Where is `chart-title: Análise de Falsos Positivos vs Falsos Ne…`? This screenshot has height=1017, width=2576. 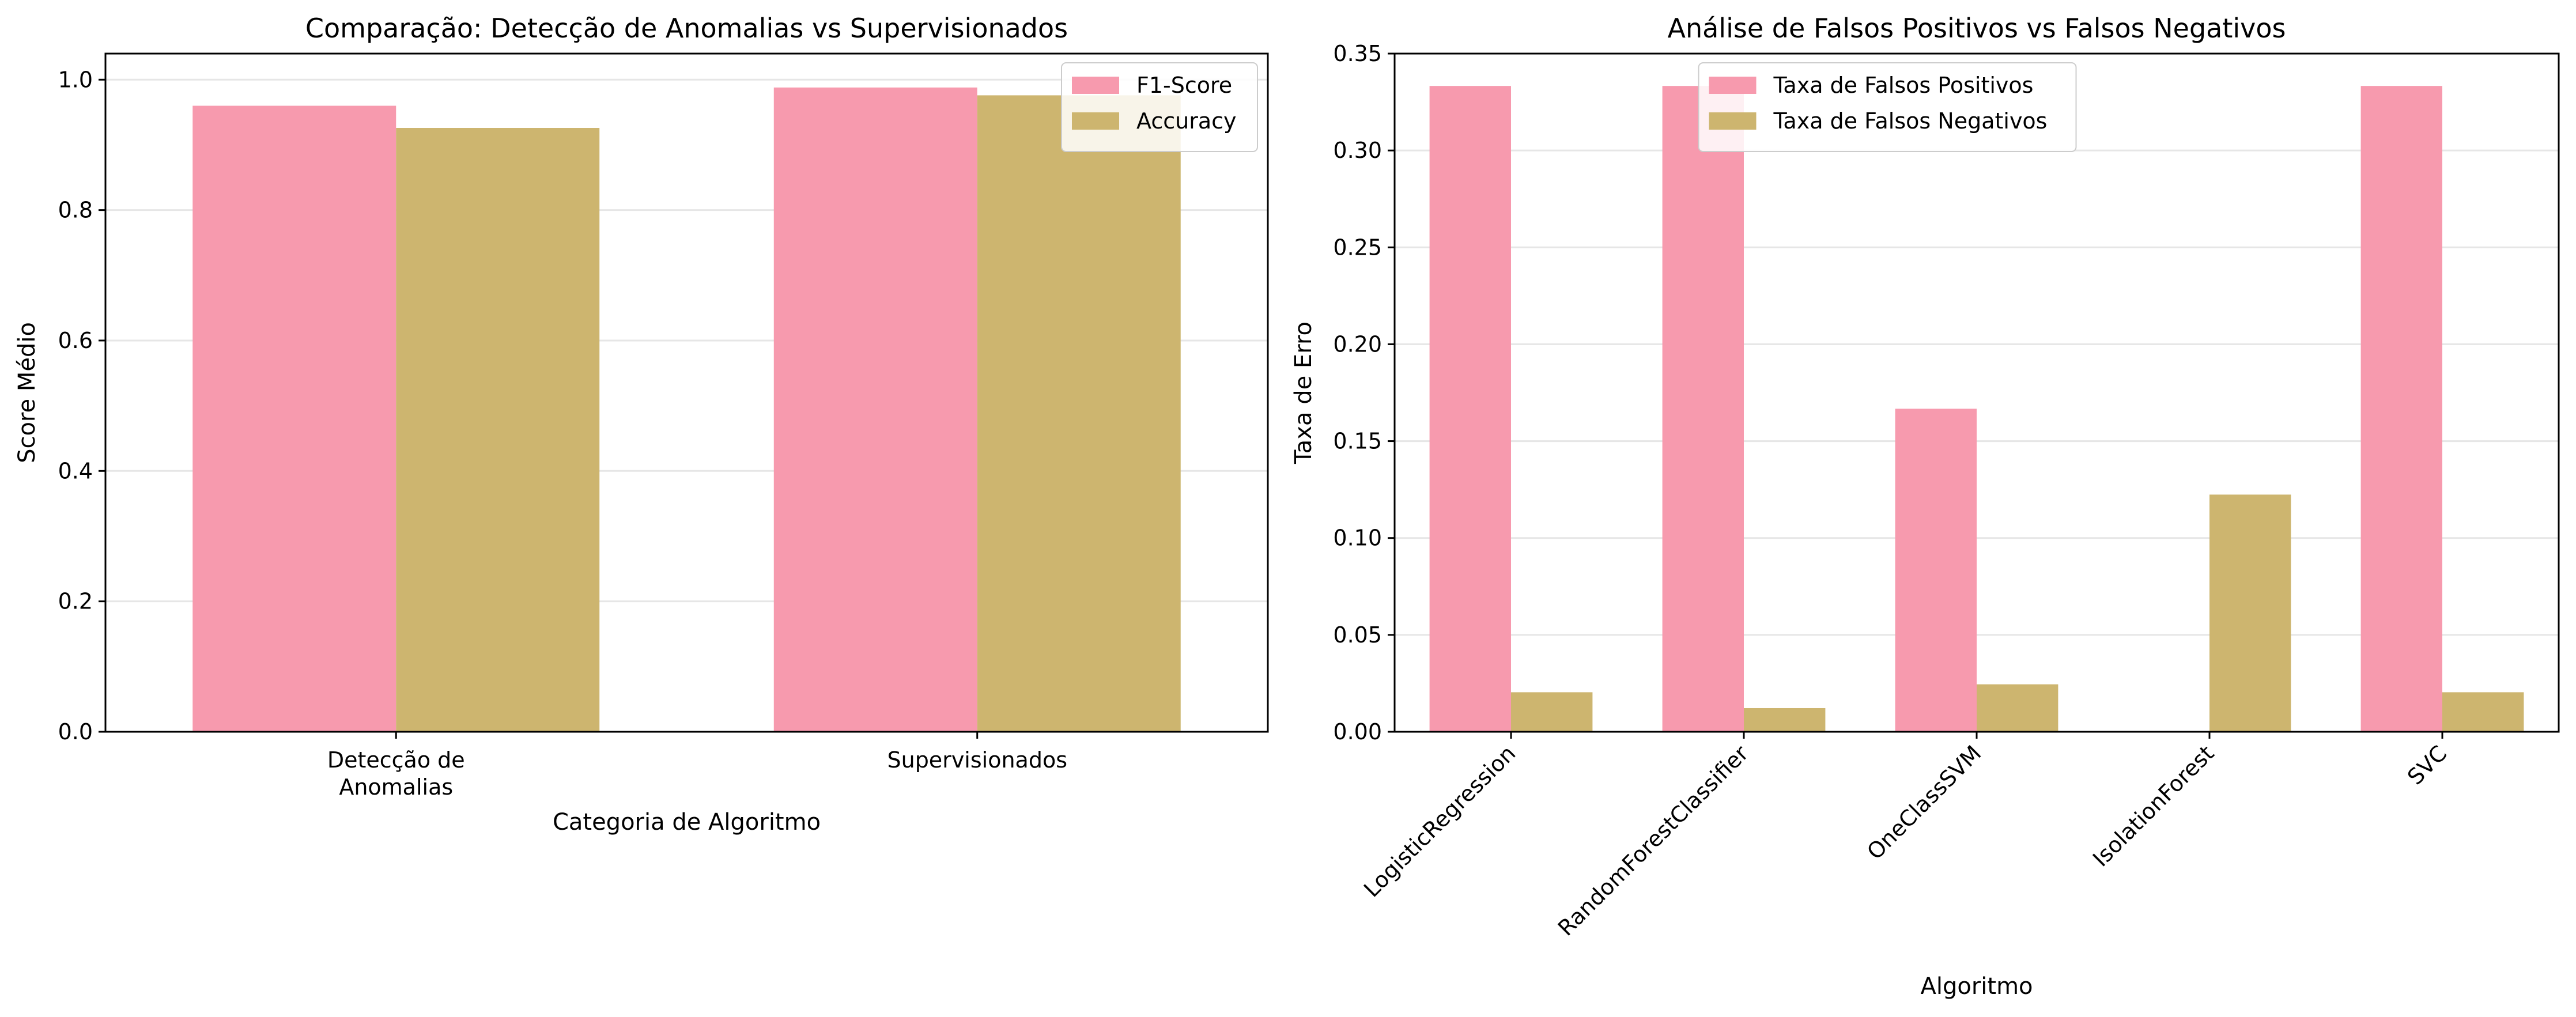
chart-title: Análise de Falsos Positivos vs Falsos Ne… is located at coordinates (1976, 28).